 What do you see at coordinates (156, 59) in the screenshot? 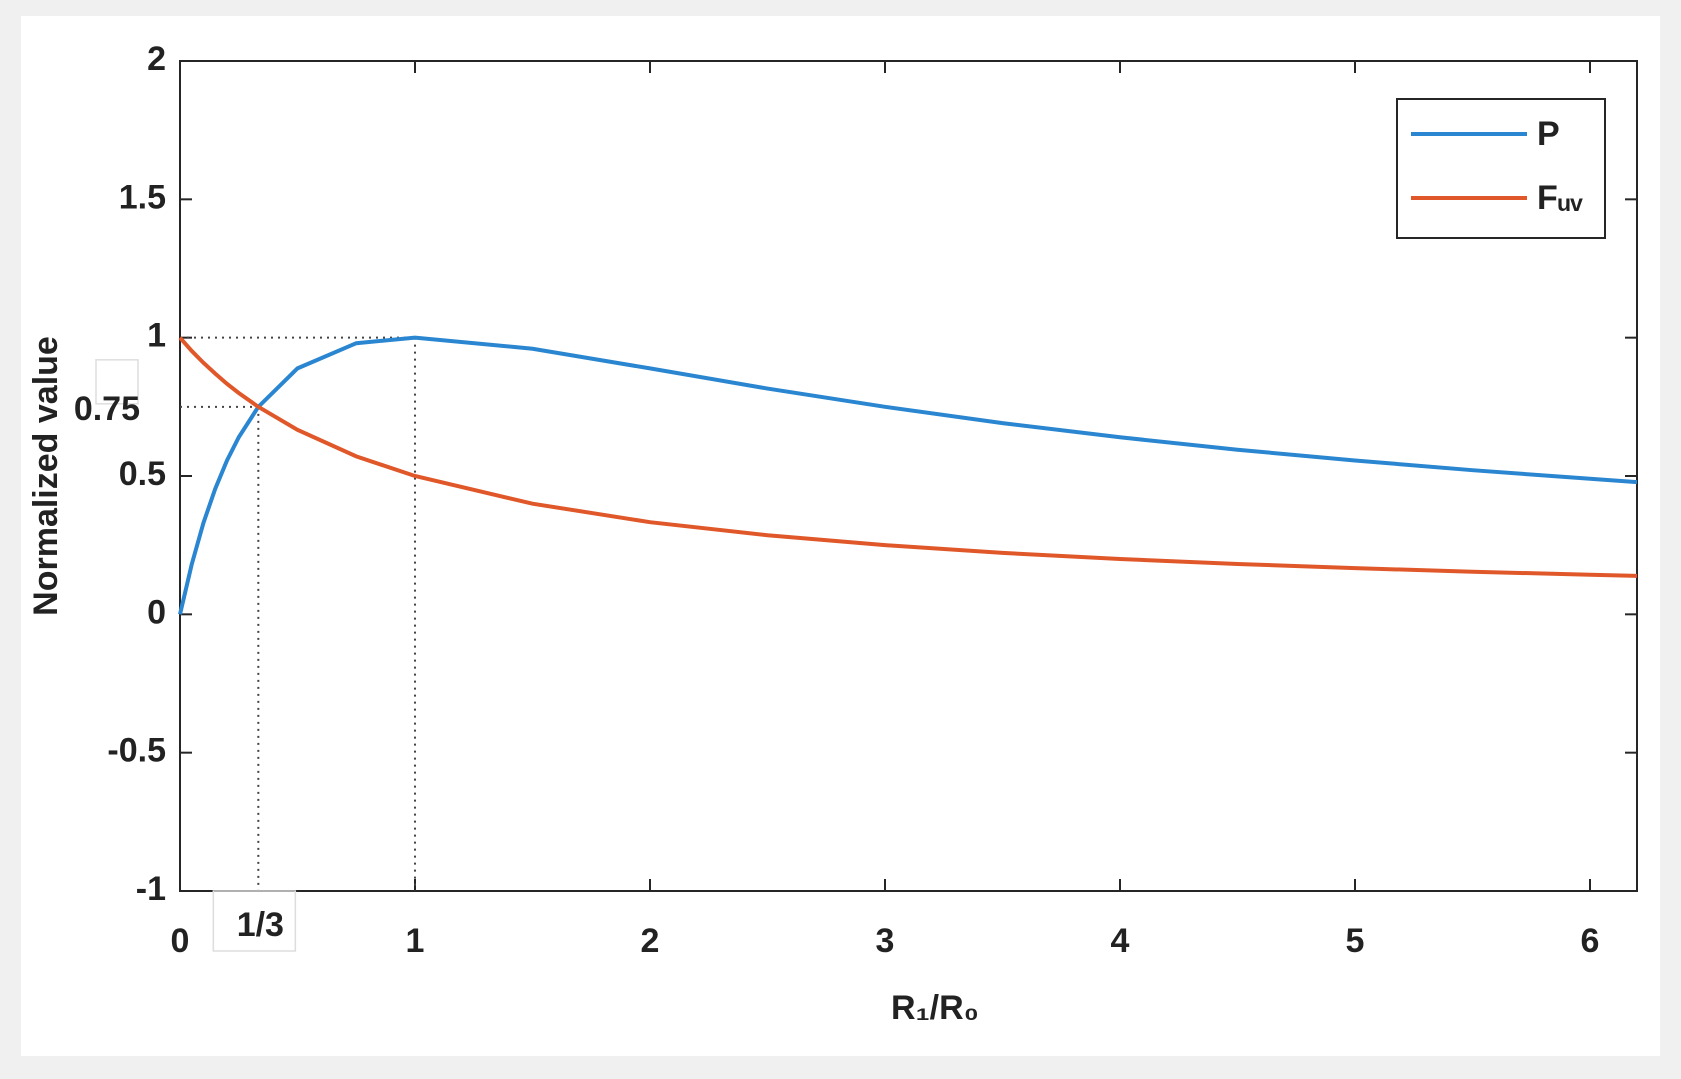
I see `y-tick-label: 2` at bounding box center [156, 59].